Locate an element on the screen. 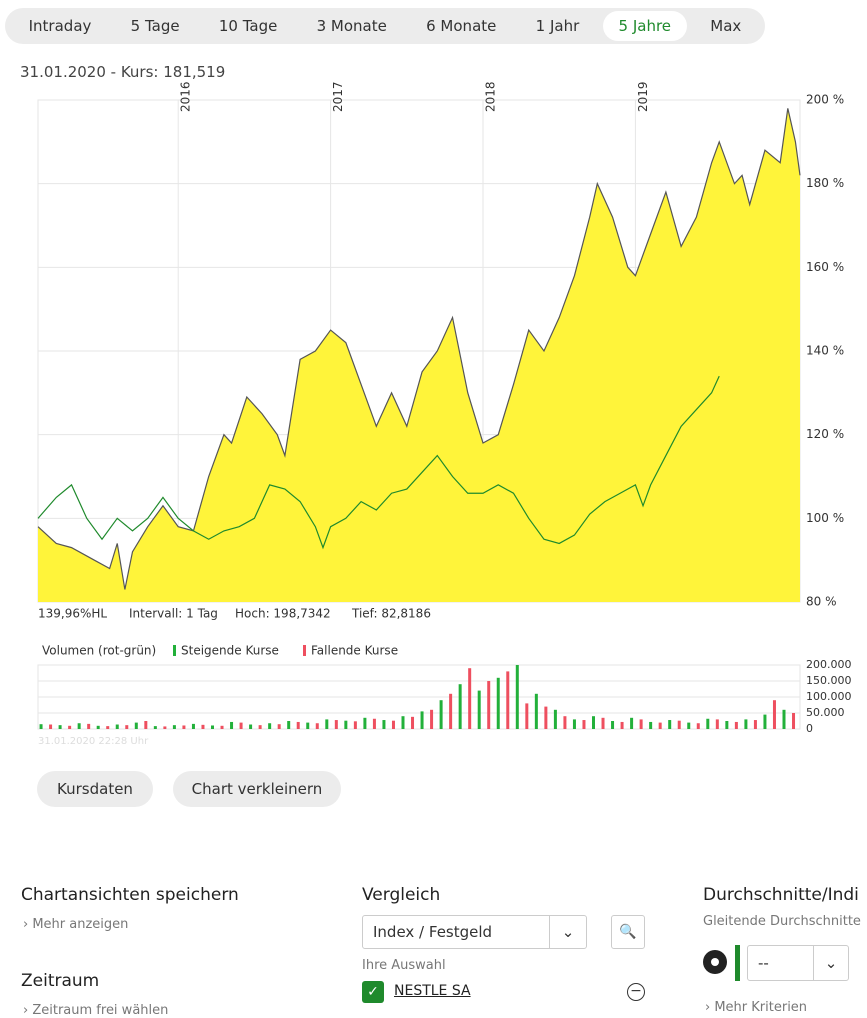  legend-label: Fallende Kurse is located at coordinates (354, 651).